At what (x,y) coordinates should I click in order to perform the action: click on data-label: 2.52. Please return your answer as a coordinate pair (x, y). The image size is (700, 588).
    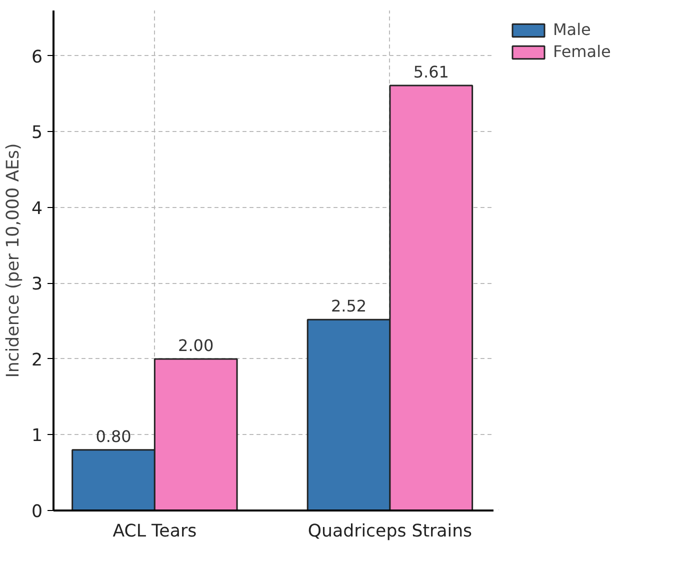
    Looking at the image, I should click on (348, 306).